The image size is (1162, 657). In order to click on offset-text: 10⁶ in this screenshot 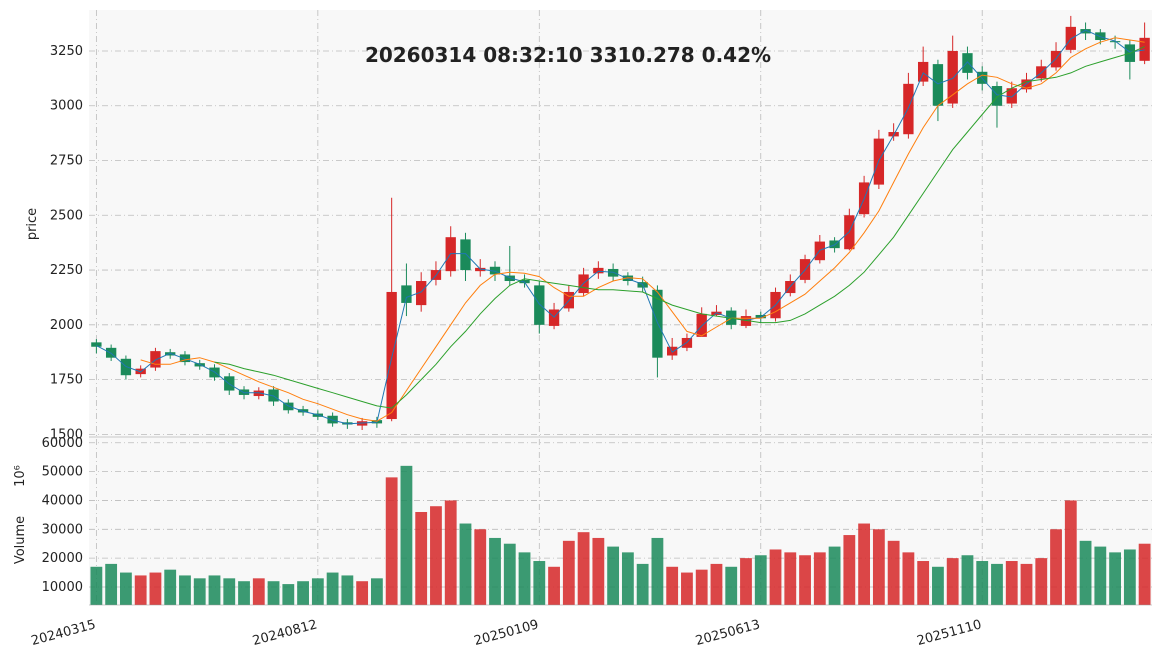, I will do `click(20, 476)`.